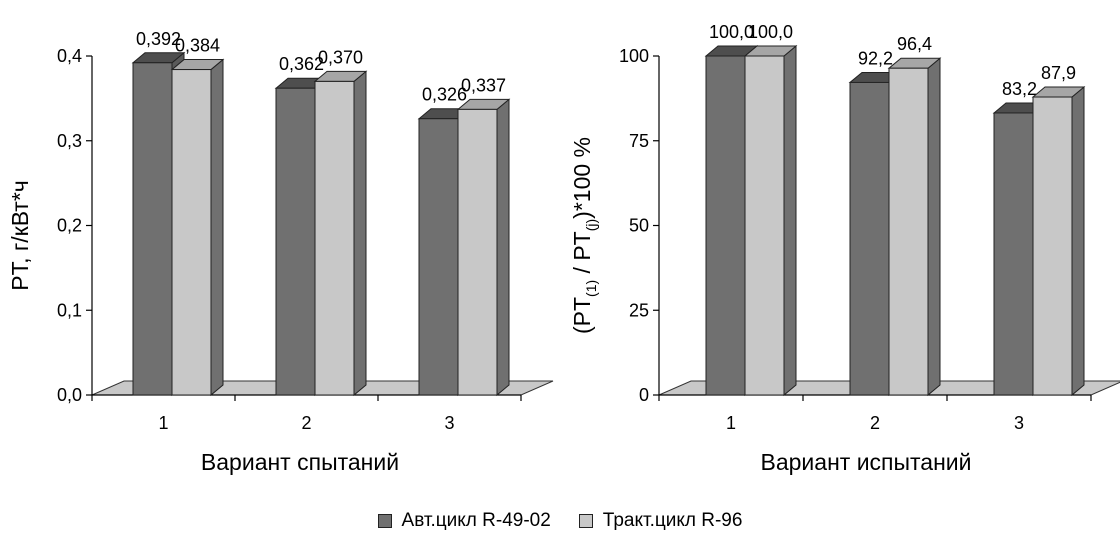 This screenshot has height=540, width=1120. What do you see at coordinates (634, 56) in the screenshot?
I see `chart2-y-tick-label: 100` at bounding box center [634, 56].